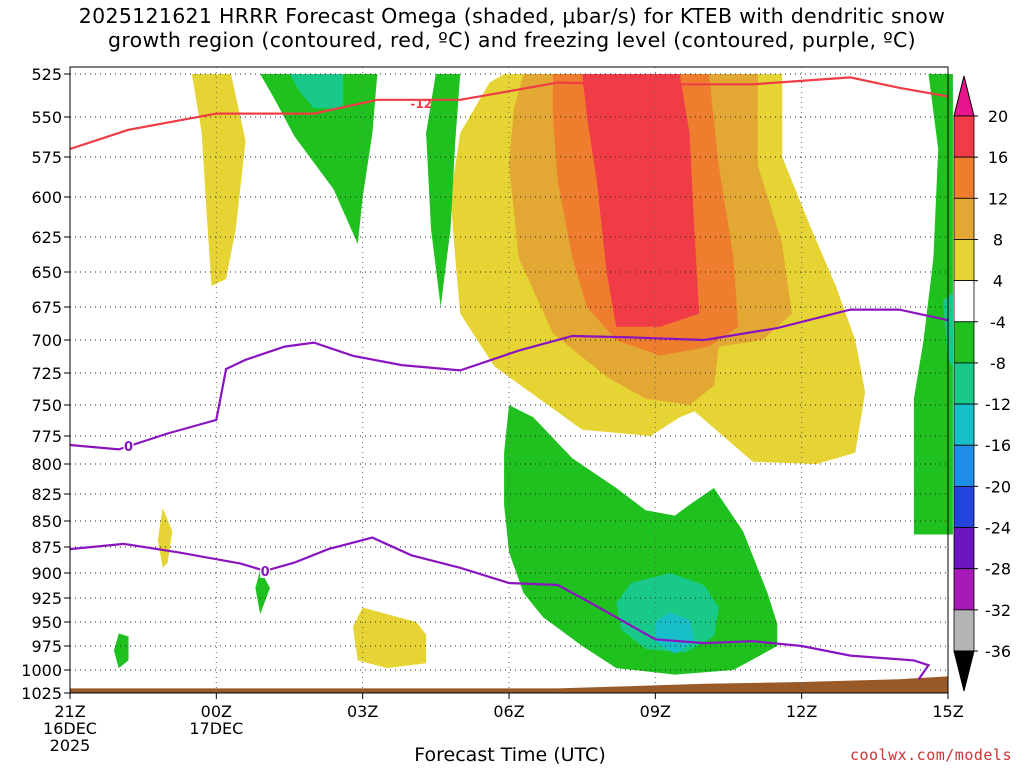 The height and width of the screenshot is (768, 1024). What do you see at coordinates (508, 711) in the screenshot?
I see `x-tick-label-06Z-0: 06Z` at bounding box center [508, 711].